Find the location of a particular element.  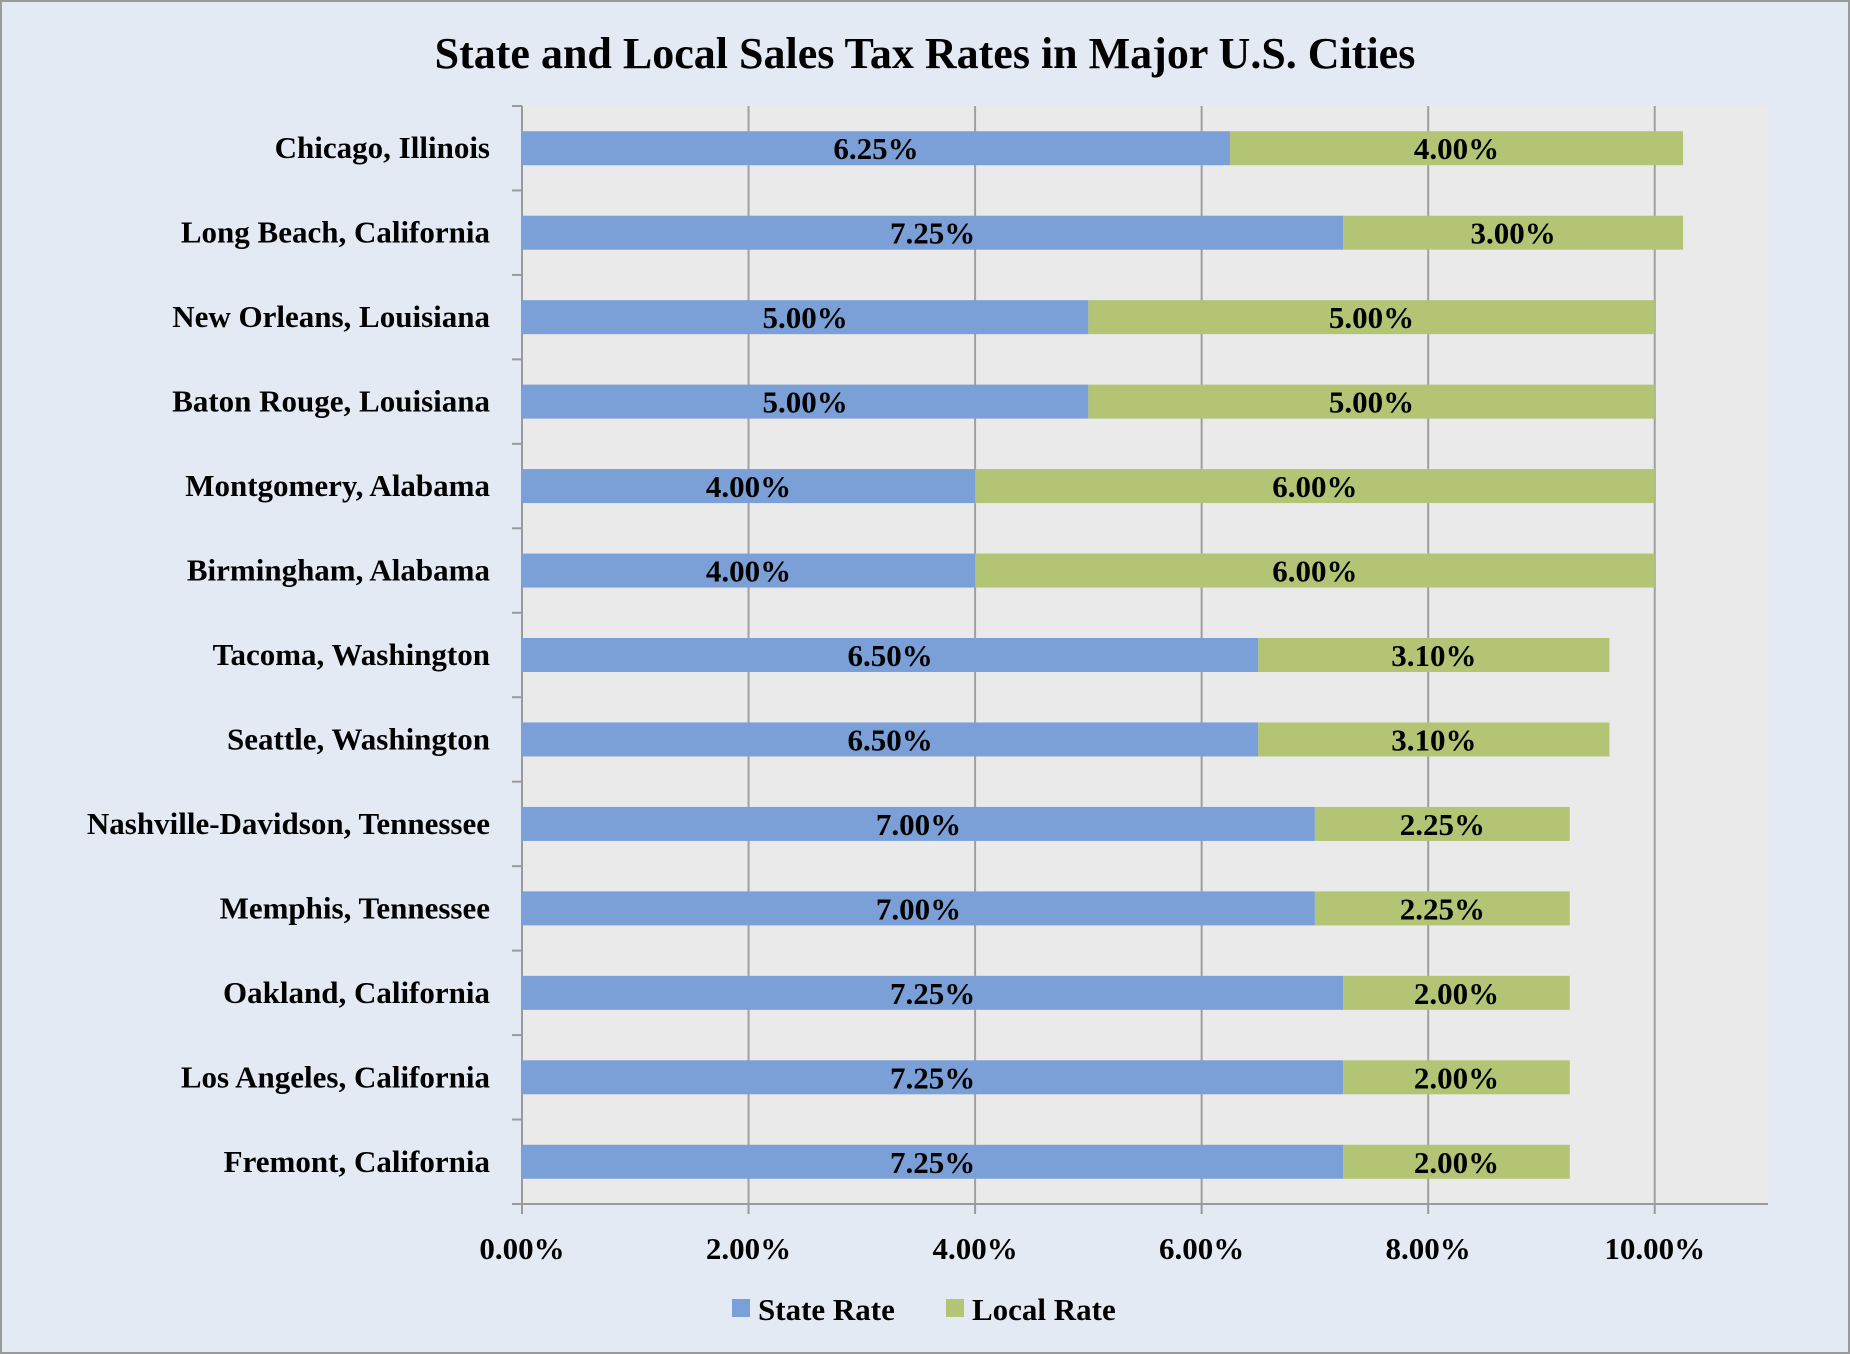

category-label: Chicago, Illinois is located at coordinates (382, 147).